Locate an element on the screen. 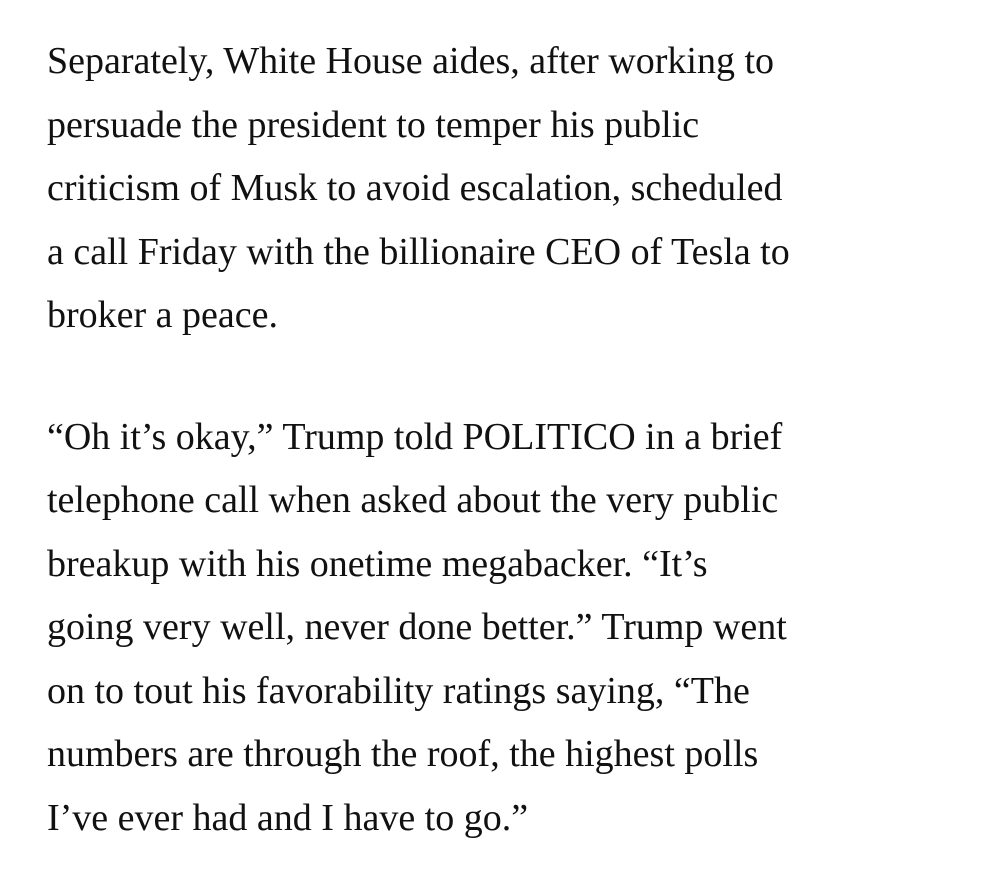 This screenshot has width=1000, height=889. paragraph-line: I’ve ever had and I have to go.” is located at coordinates (288, 817).